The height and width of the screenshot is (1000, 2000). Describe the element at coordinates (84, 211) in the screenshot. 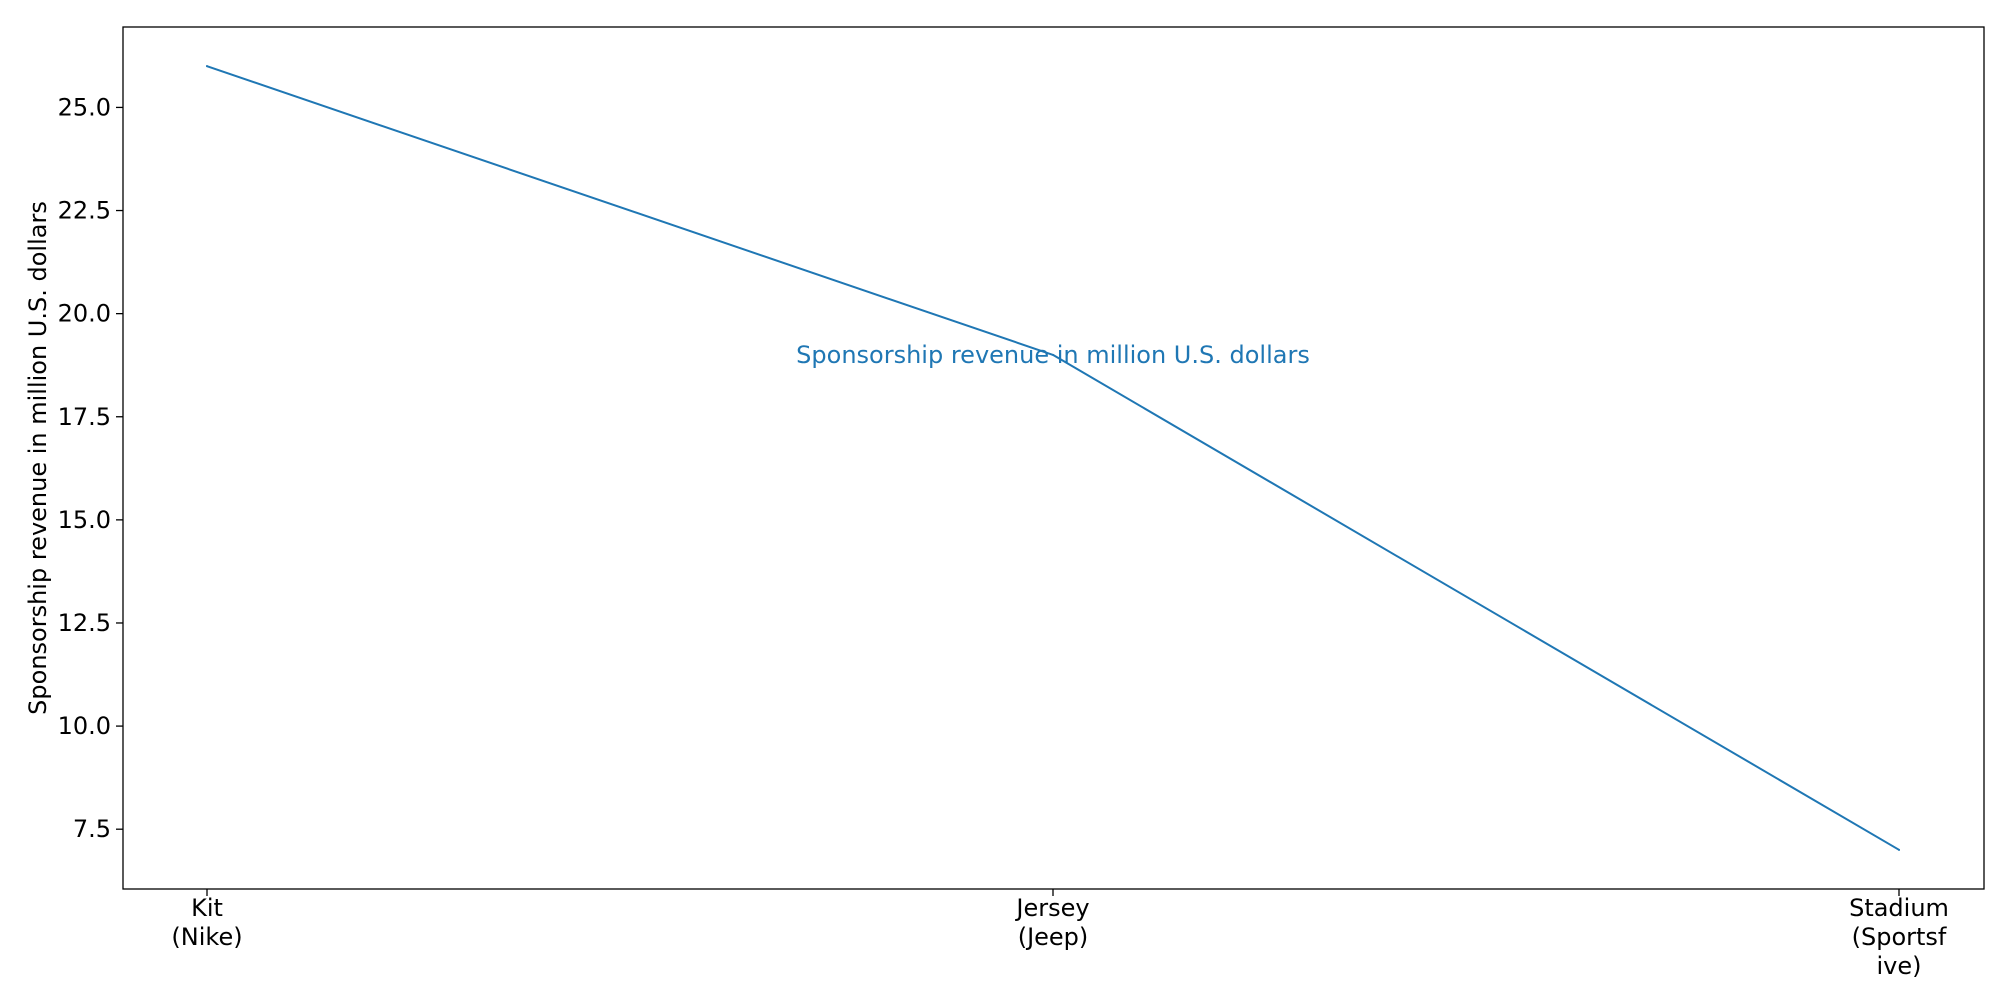

I see `y-tick-label: 22.5` at that location.